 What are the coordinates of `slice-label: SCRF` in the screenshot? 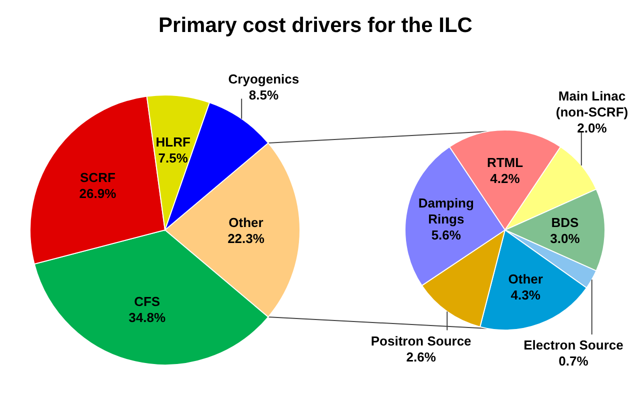 It's located at (98, 177).